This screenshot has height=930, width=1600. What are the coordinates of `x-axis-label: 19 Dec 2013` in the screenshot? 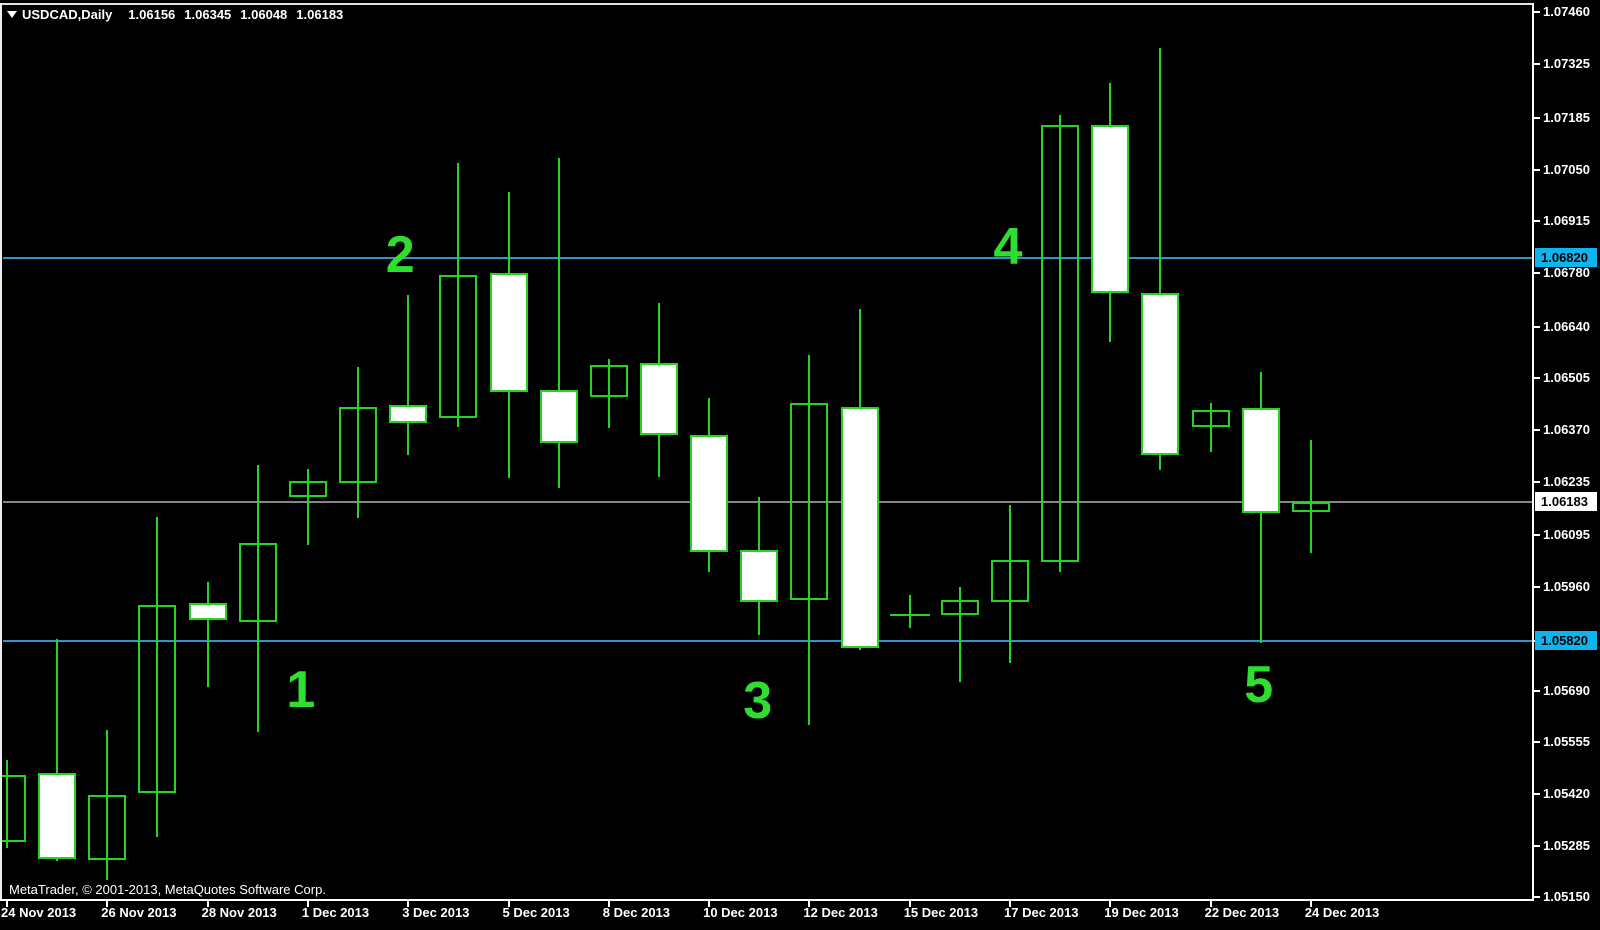 It's located at (1141, 912).